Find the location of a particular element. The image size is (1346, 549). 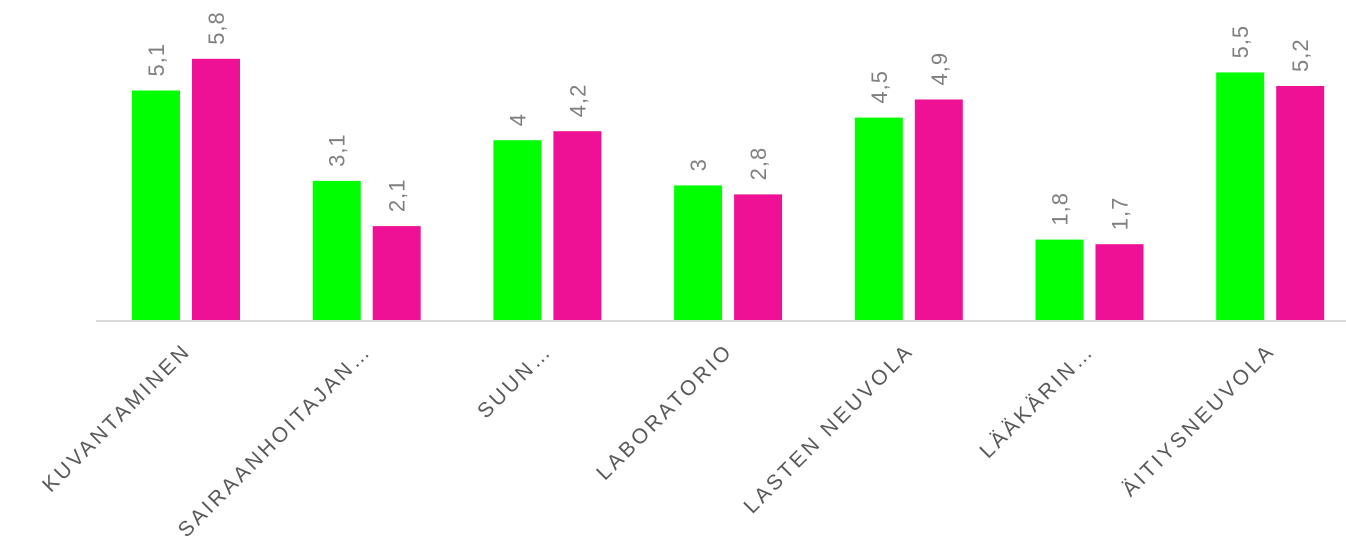

value-label-series1-4: 4,5 is located at coordinates (879, 87).